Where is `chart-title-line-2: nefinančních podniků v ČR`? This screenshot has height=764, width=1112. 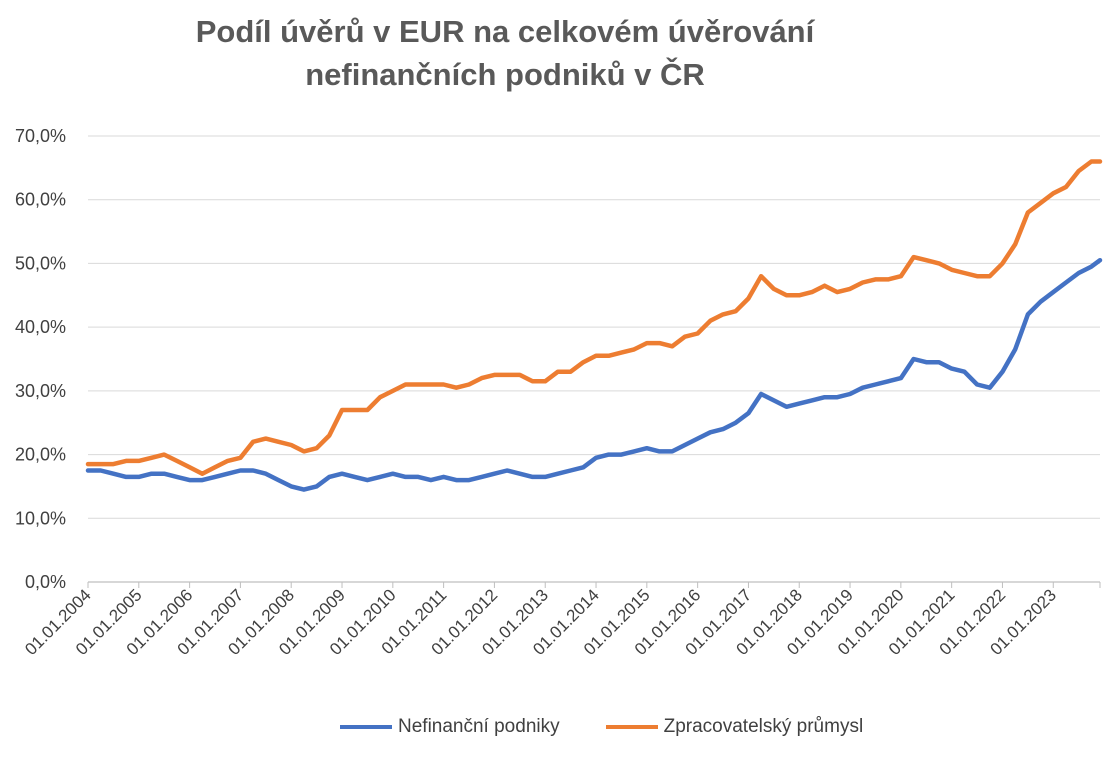
chart-title-line-2: nefinančních podniků v ČR is located at coordinates (505, 74).